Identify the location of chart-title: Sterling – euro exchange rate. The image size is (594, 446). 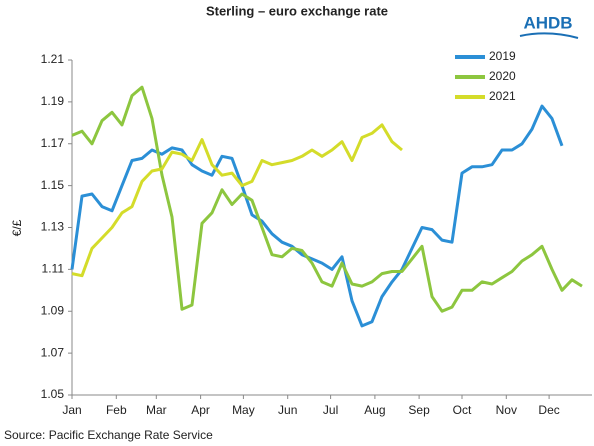
(297, 10).